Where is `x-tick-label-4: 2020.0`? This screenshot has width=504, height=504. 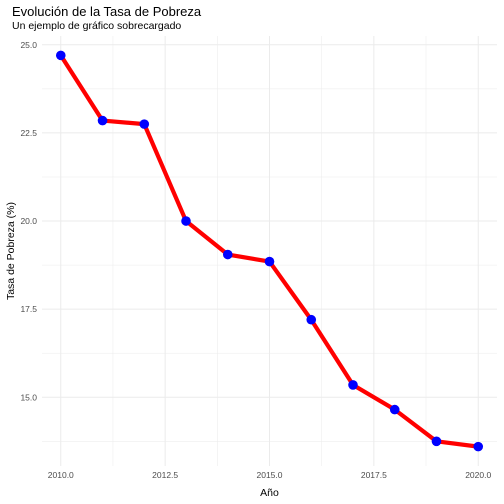 x-tick-label-4: 2020.0 is located at coordinates (478, 475).